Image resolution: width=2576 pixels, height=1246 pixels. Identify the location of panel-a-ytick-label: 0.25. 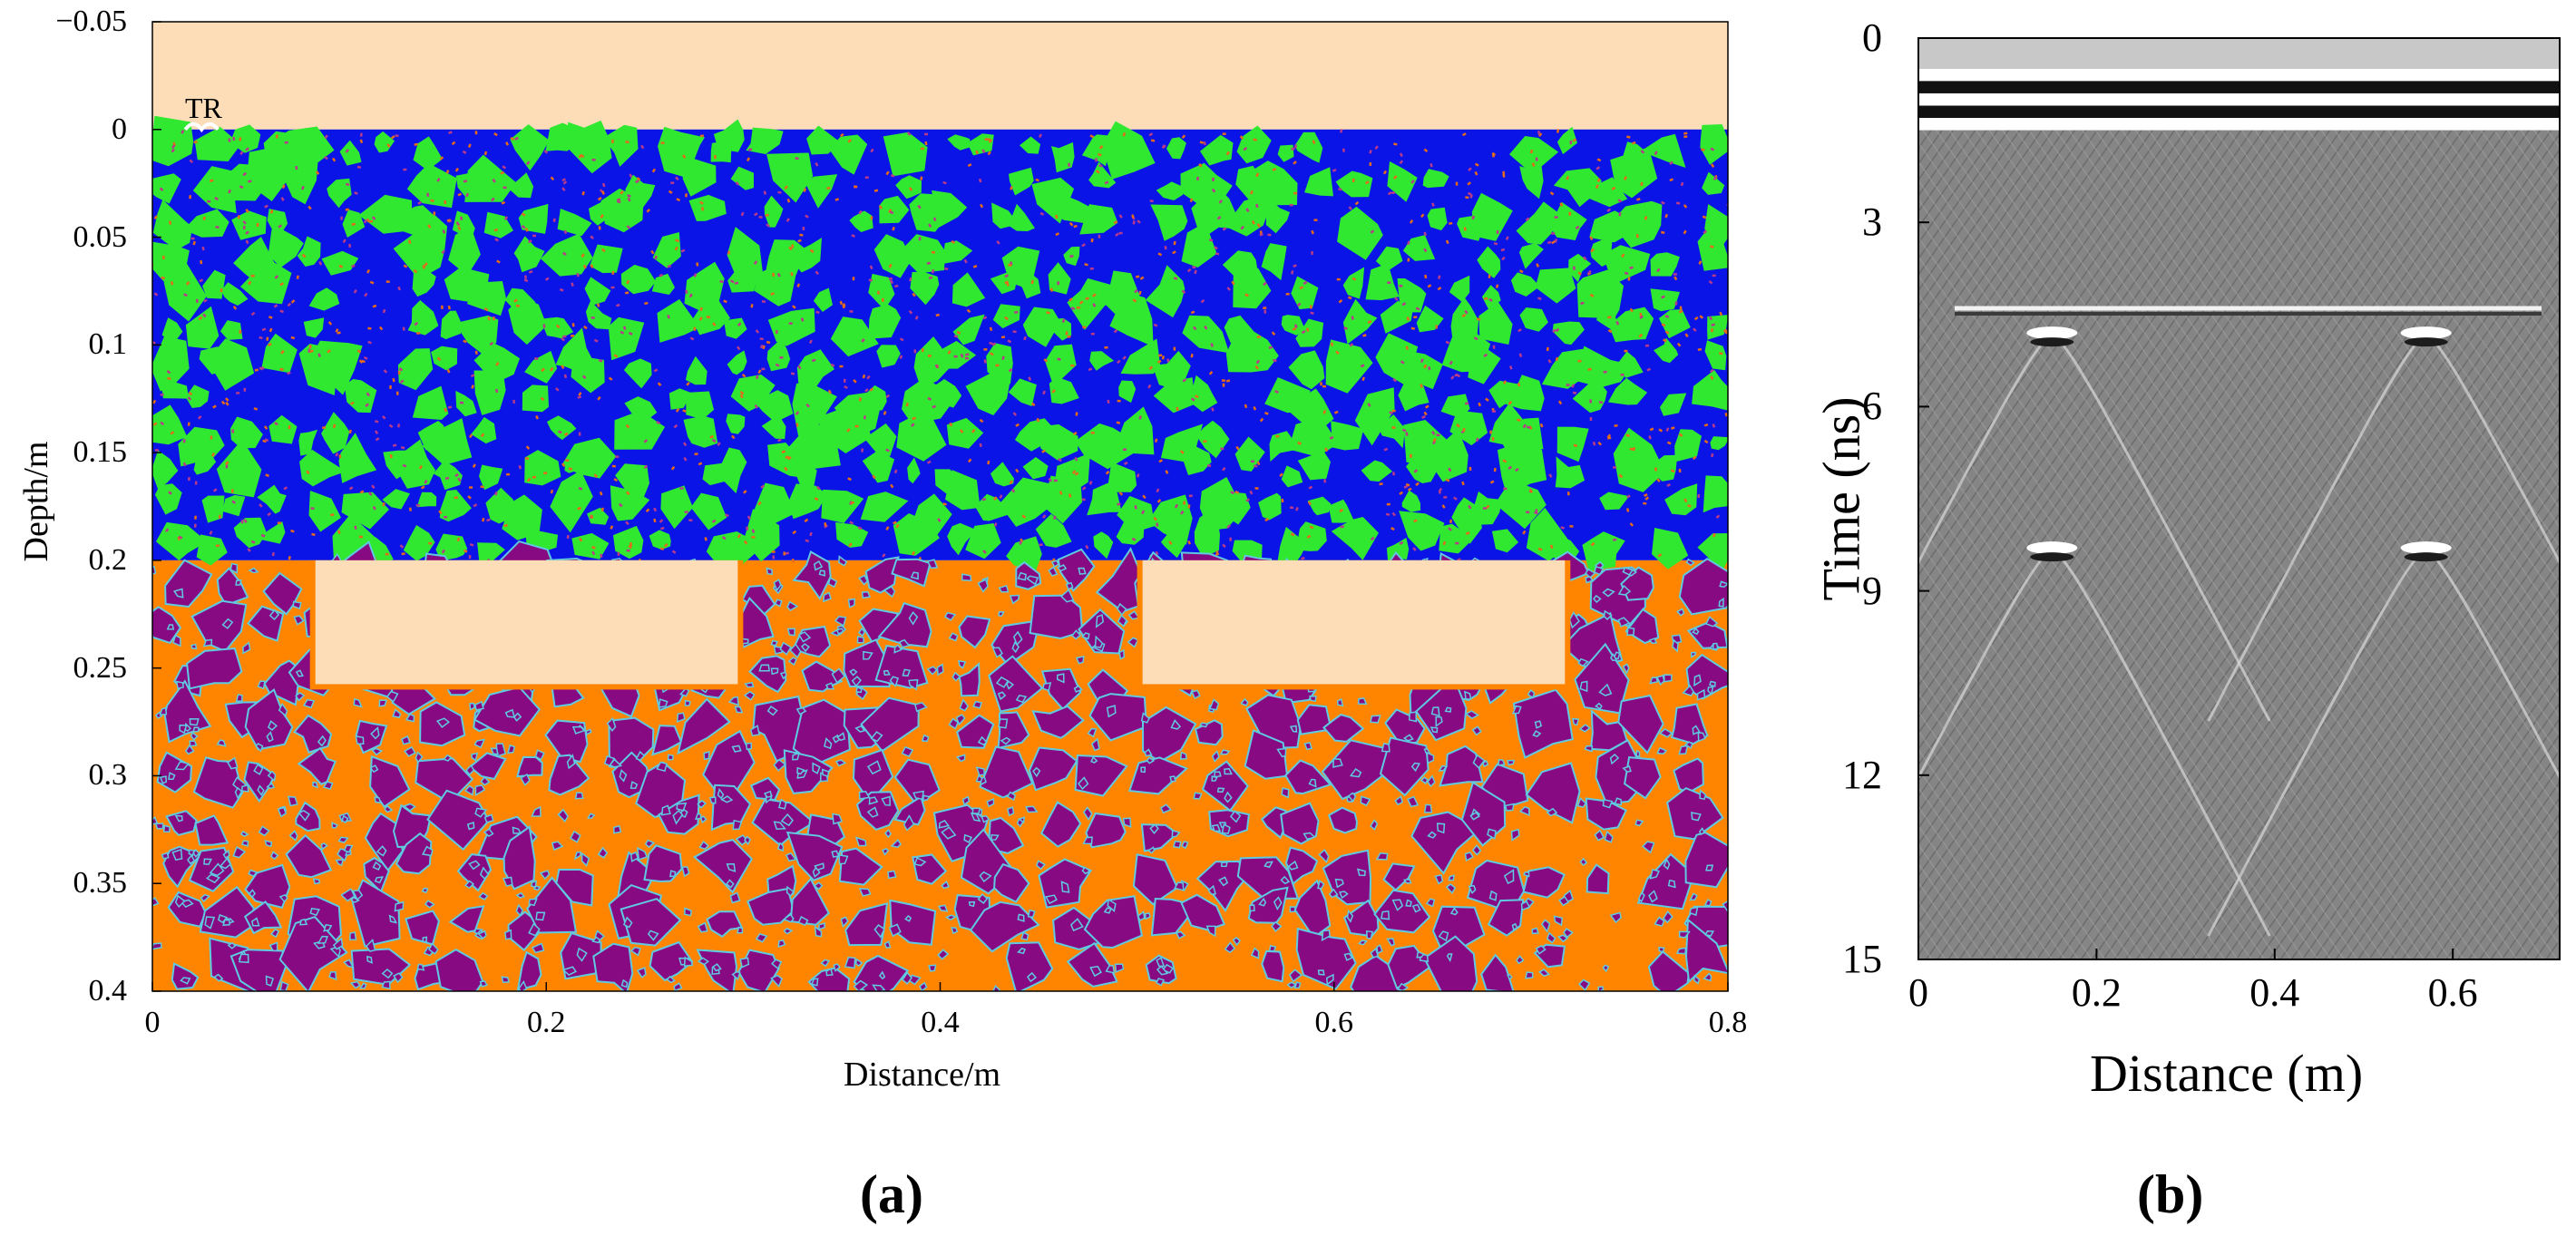
(100, 667).